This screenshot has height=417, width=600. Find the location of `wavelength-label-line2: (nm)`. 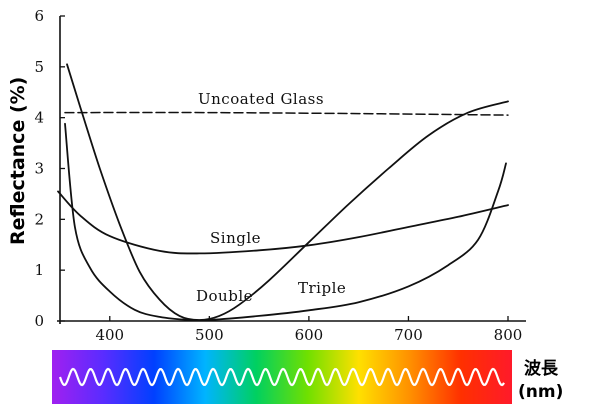

wavelength-label-line2: (nm) is located at coordinates (540, 392).